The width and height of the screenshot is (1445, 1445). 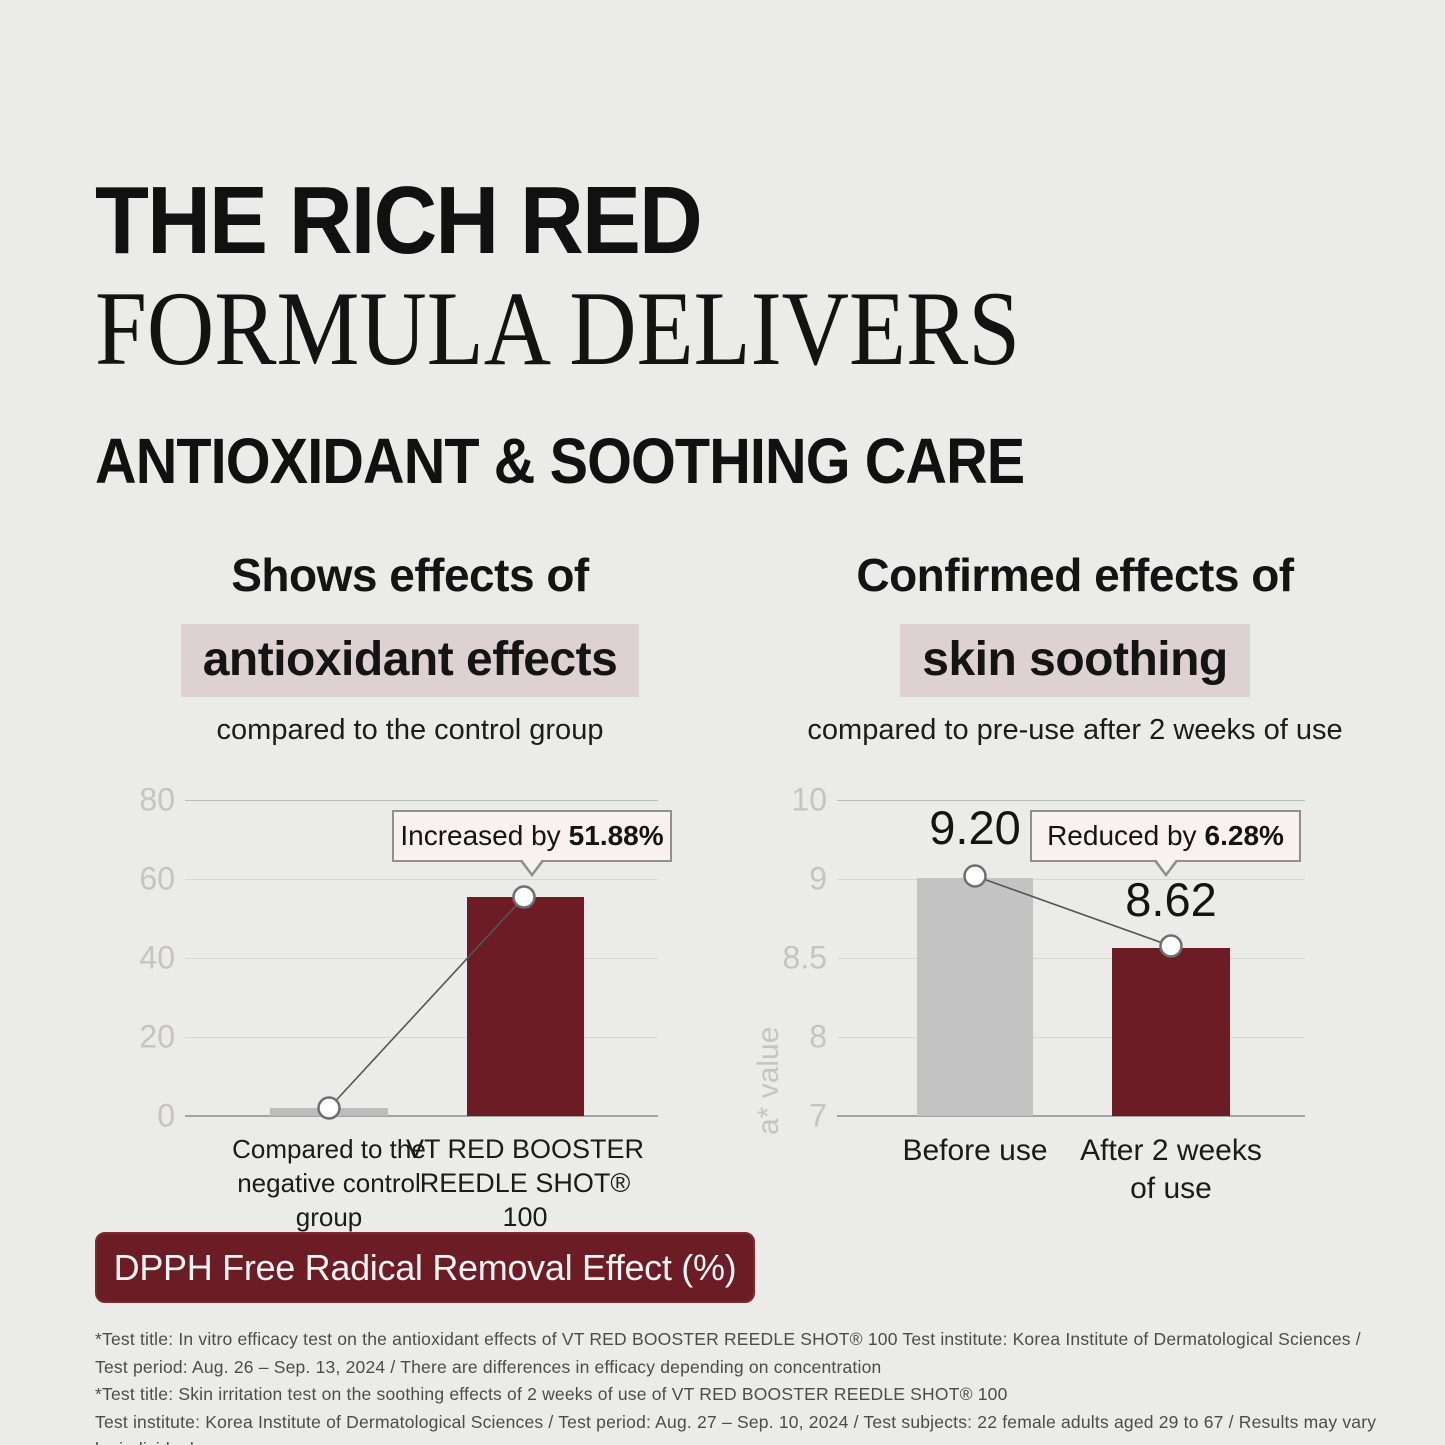 I want to click on page-title-line3: ANTIOXIDANT & SOOTHING CARE, so click(x=560, y=461).